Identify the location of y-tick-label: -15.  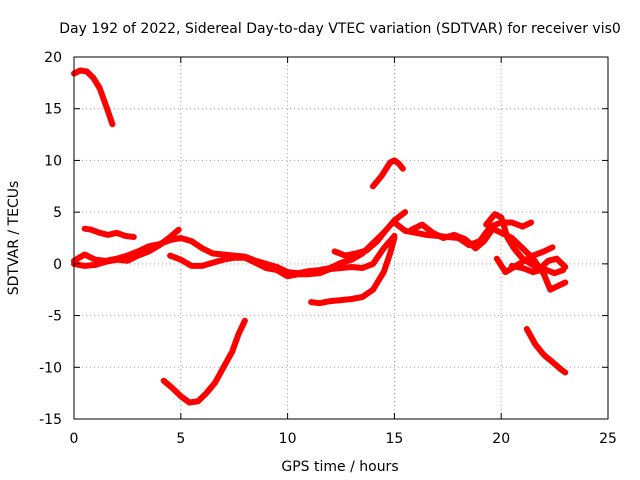
(50, 420).